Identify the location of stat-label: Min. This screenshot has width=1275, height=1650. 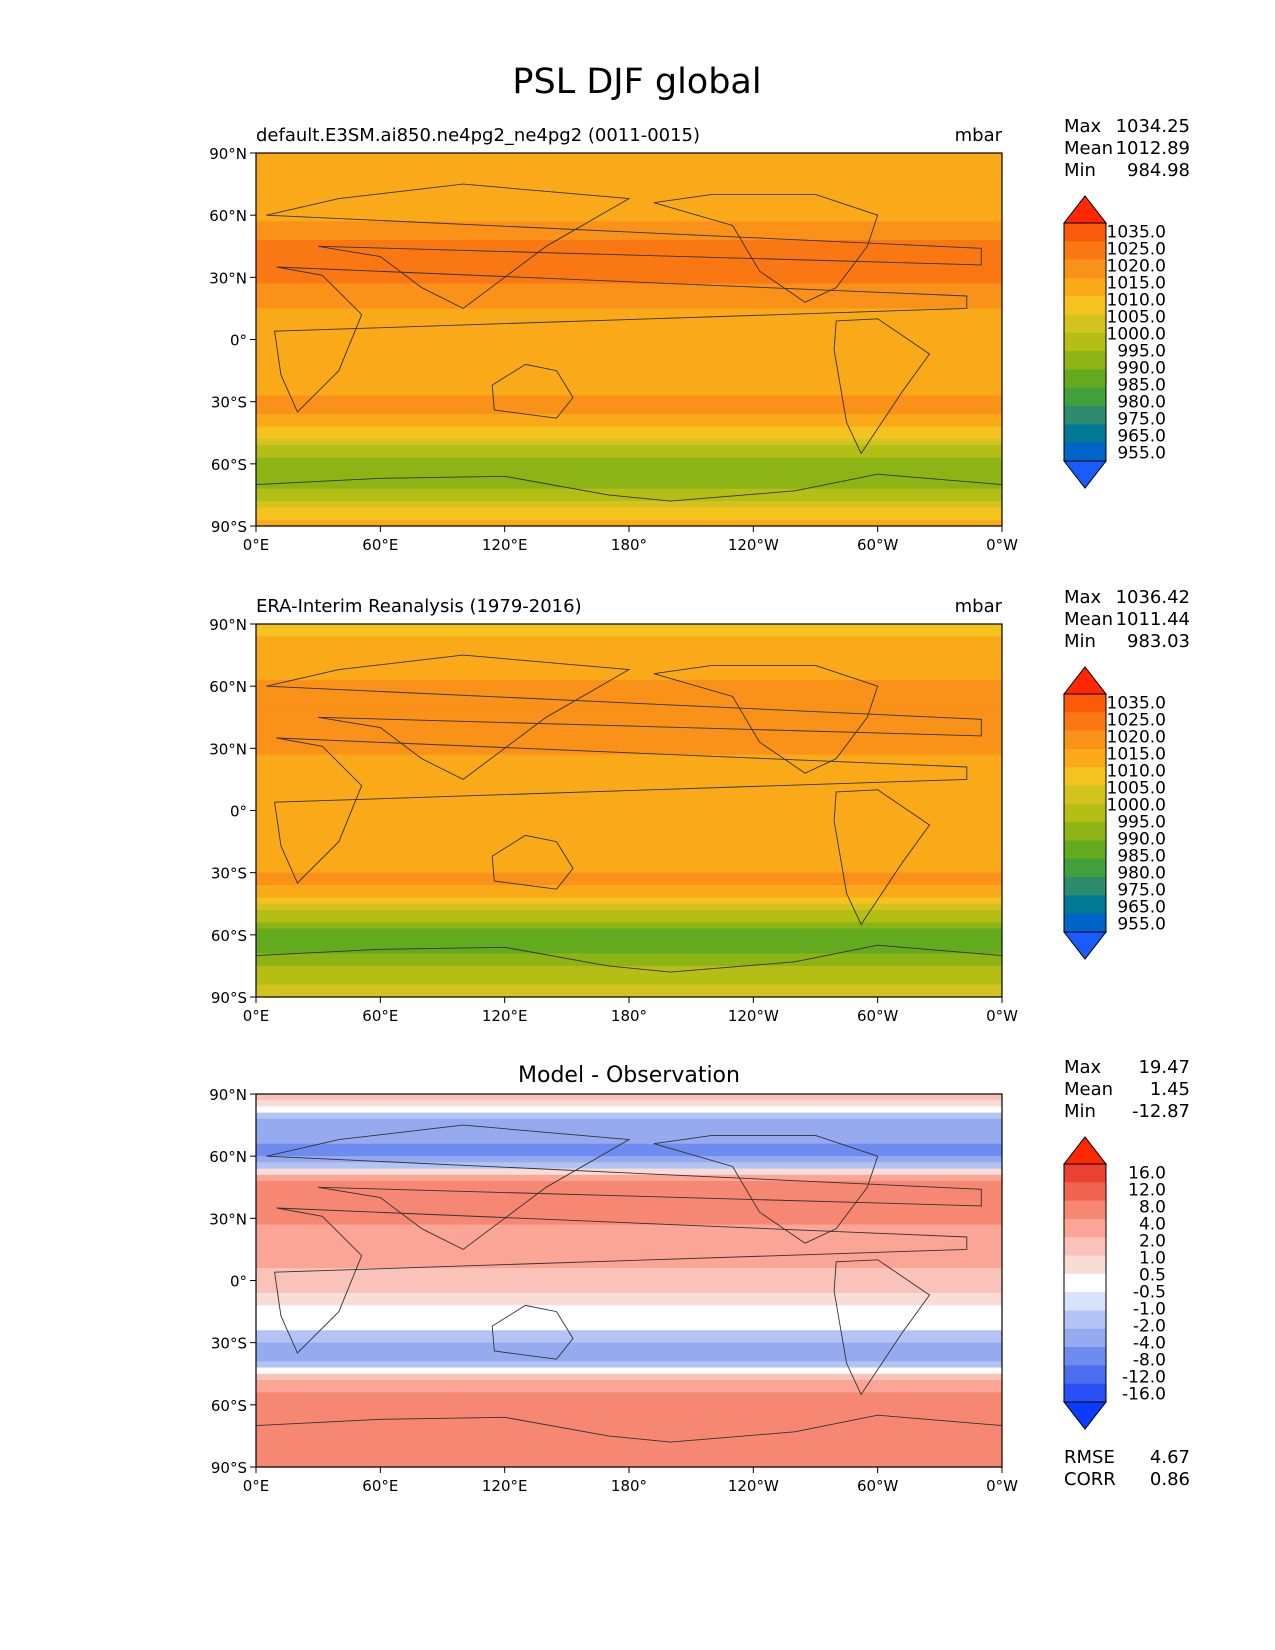
(1080, 170).